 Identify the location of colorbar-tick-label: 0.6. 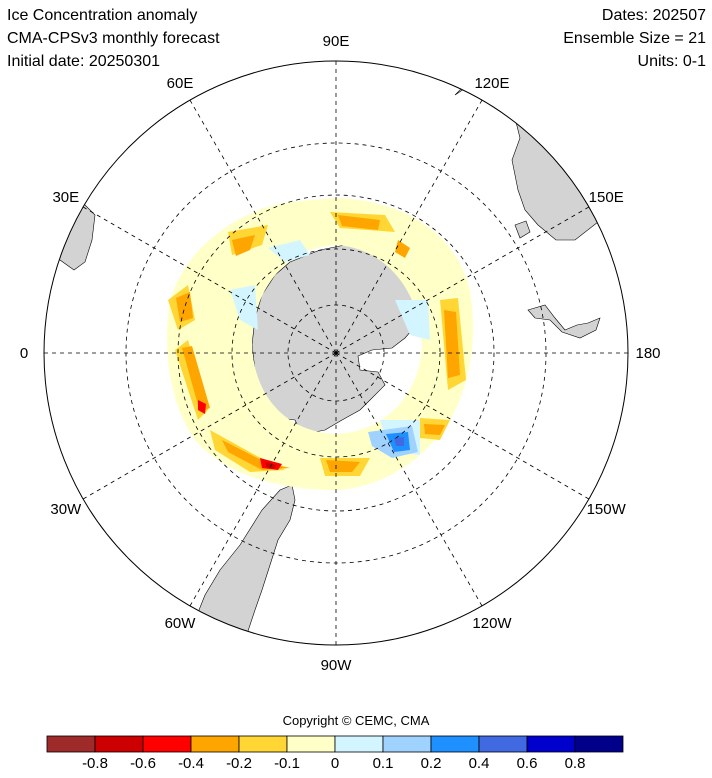
(527, 763).